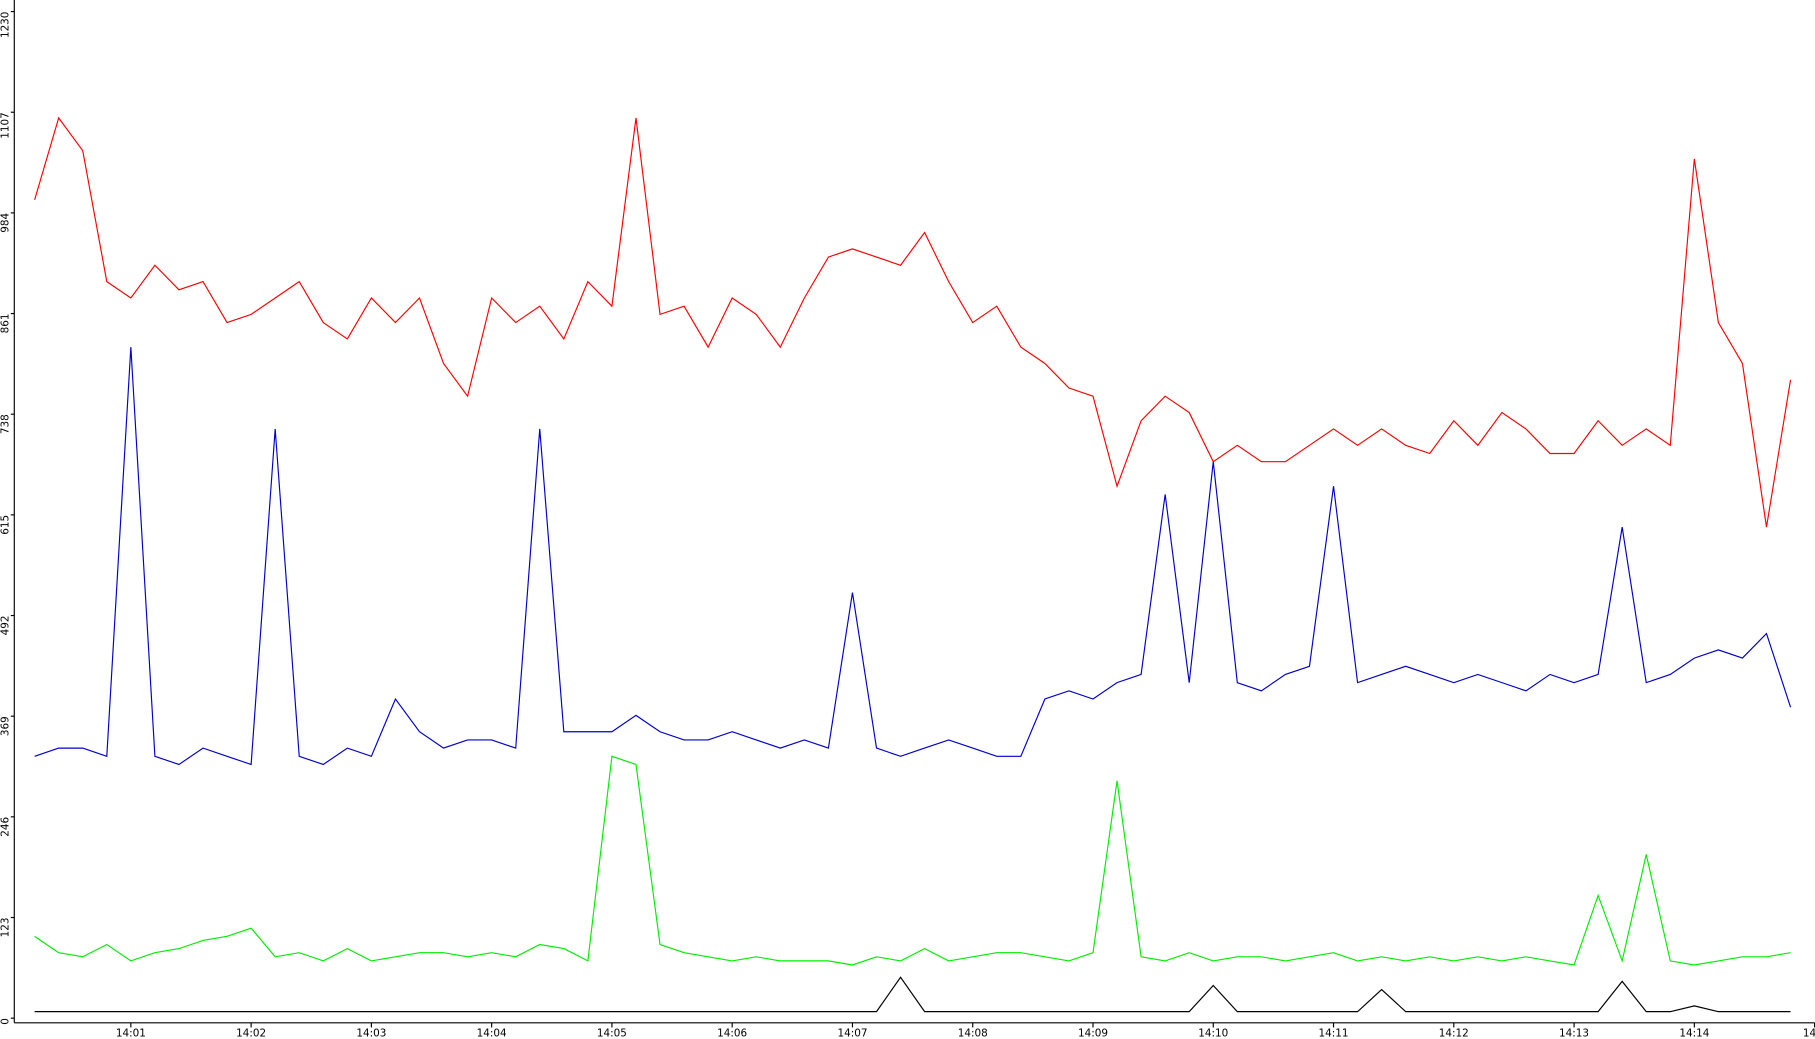  What do you see at coordinates (131, 1033) in the screenshot?
I see `x-tick-label: 14:01` at bounding box center [131, 1033].